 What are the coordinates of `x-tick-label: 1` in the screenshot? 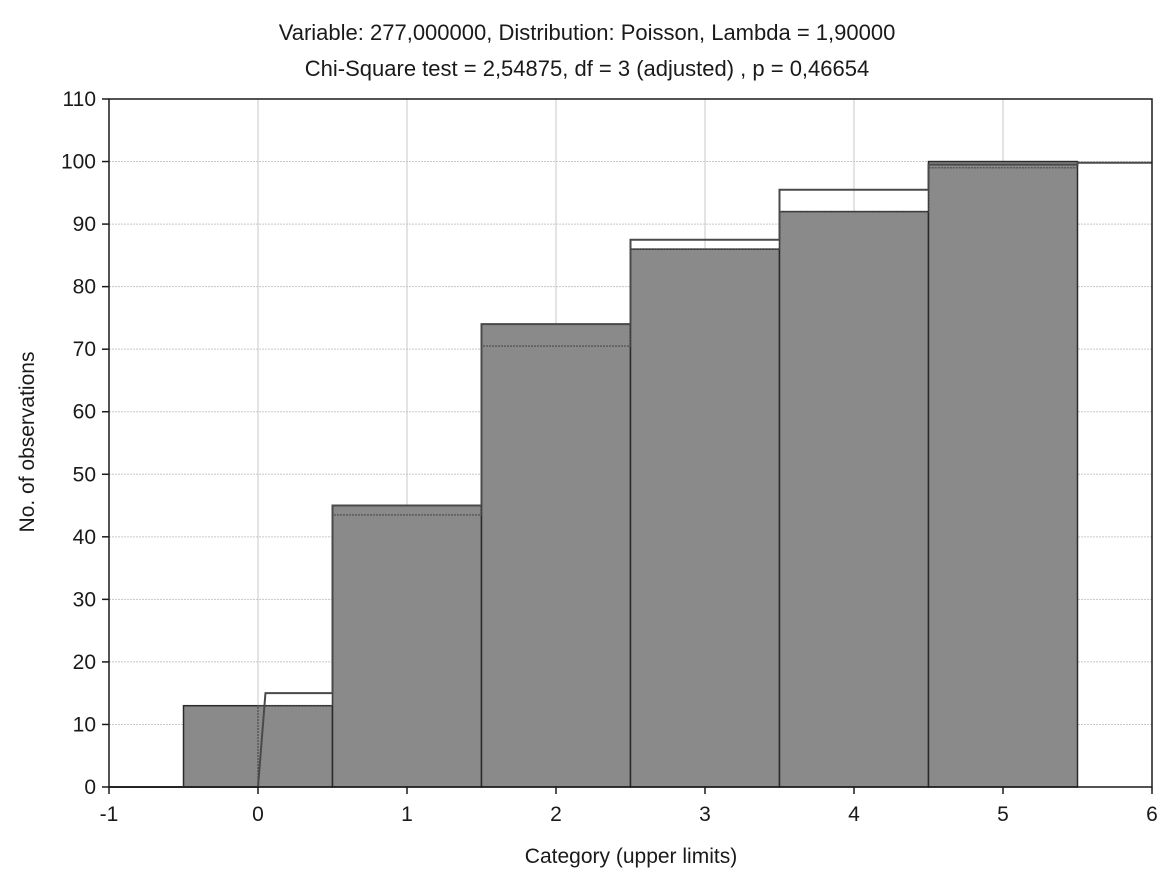 It's located at (407, 814).